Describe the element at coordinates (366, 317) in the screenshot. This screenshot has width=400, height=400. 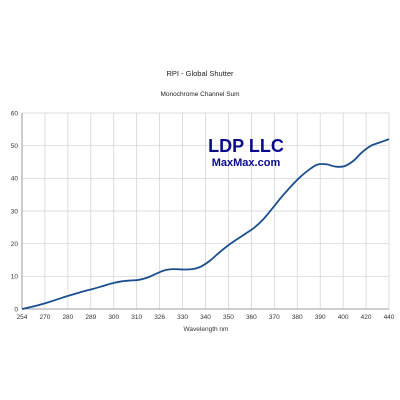
I see `x-tick-label: 420` at that location.